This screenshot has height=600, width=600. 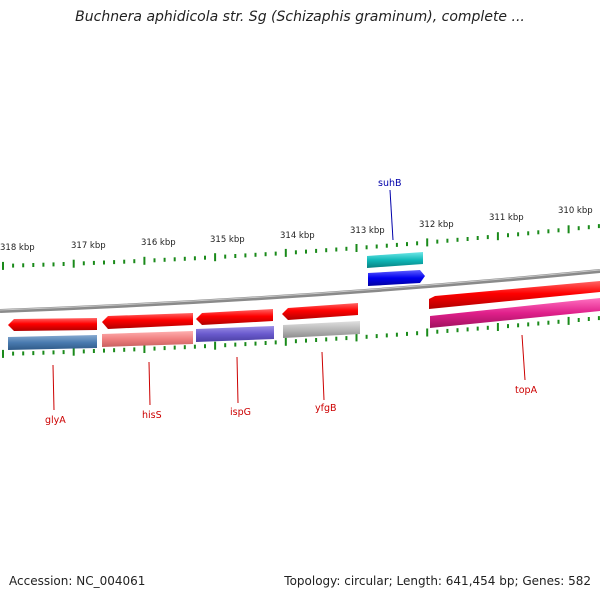 What do you see at coordinates (53, 387) in the screenshot?
I see `glyA-leader` at bounding box center [53, 387].